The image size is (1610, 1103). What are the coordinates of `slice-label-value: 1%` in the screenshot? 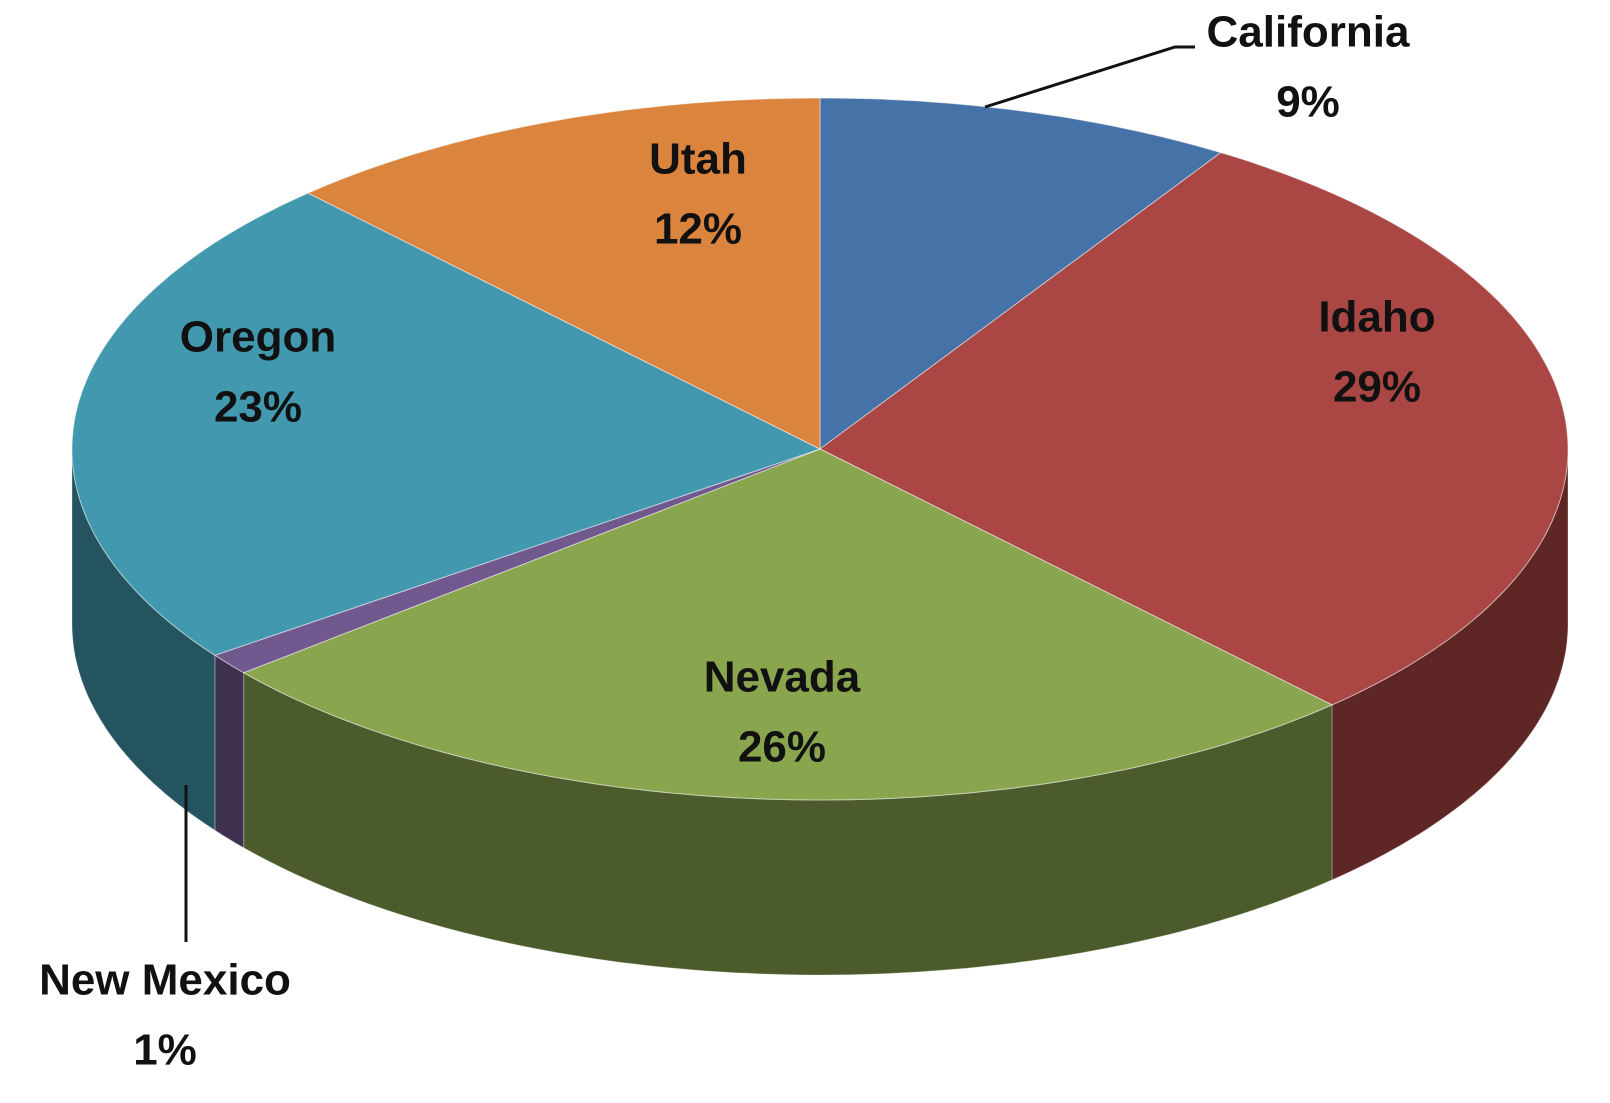 It's located at (165, 1050).